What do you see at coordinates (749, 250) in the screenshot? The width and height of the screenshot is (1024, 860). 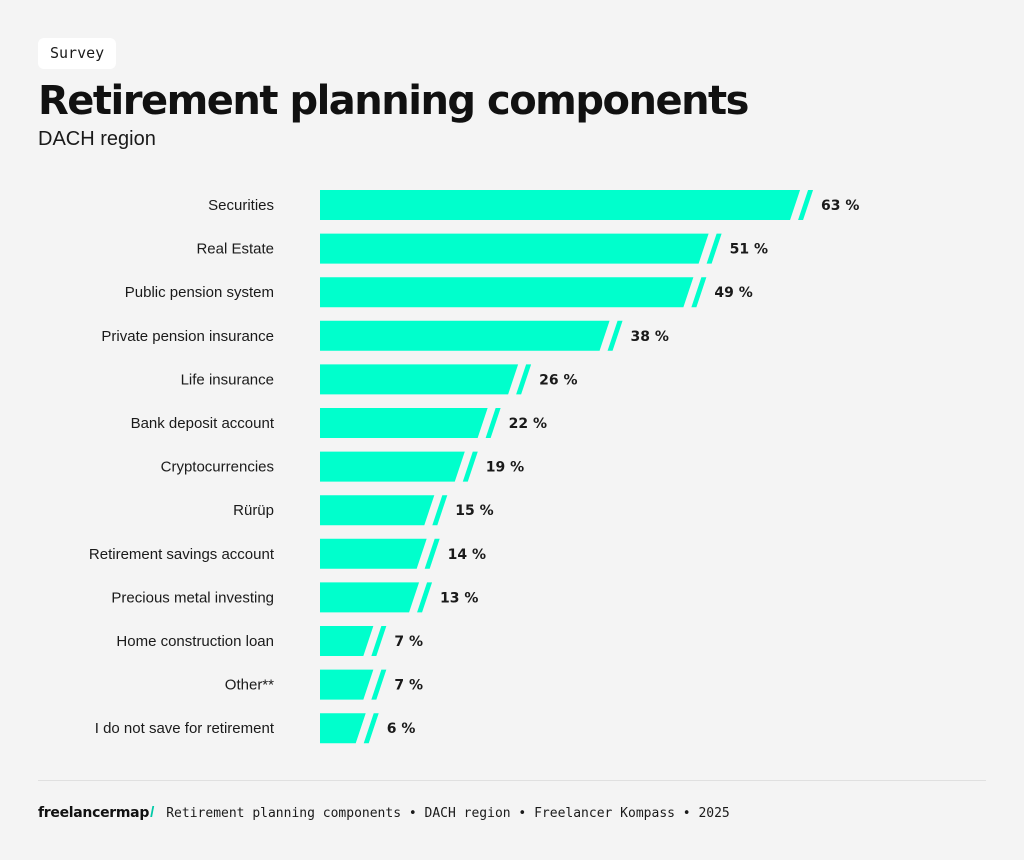 I see `value-label: 51 %` at bounding box center [749, 250].